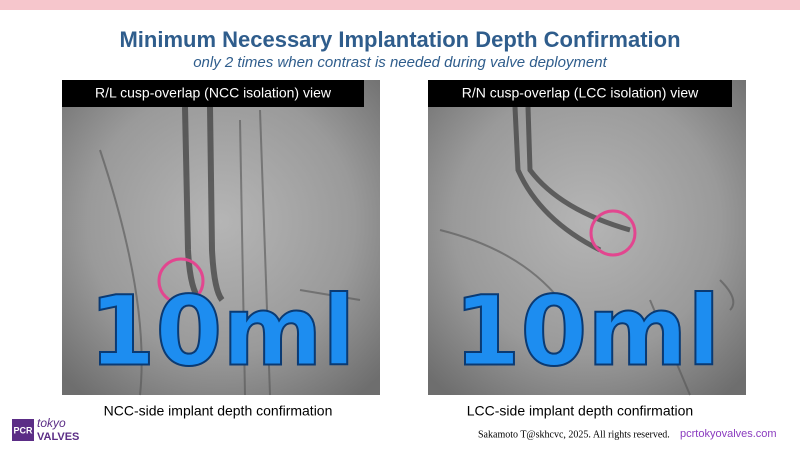 Image resolution: width=800 pixels, height=455 pixels. What do you see at coordinates (728, 434) in the screenshot?
I see `url: pcrtokyovalves.com` at bounding box center [728, 434].